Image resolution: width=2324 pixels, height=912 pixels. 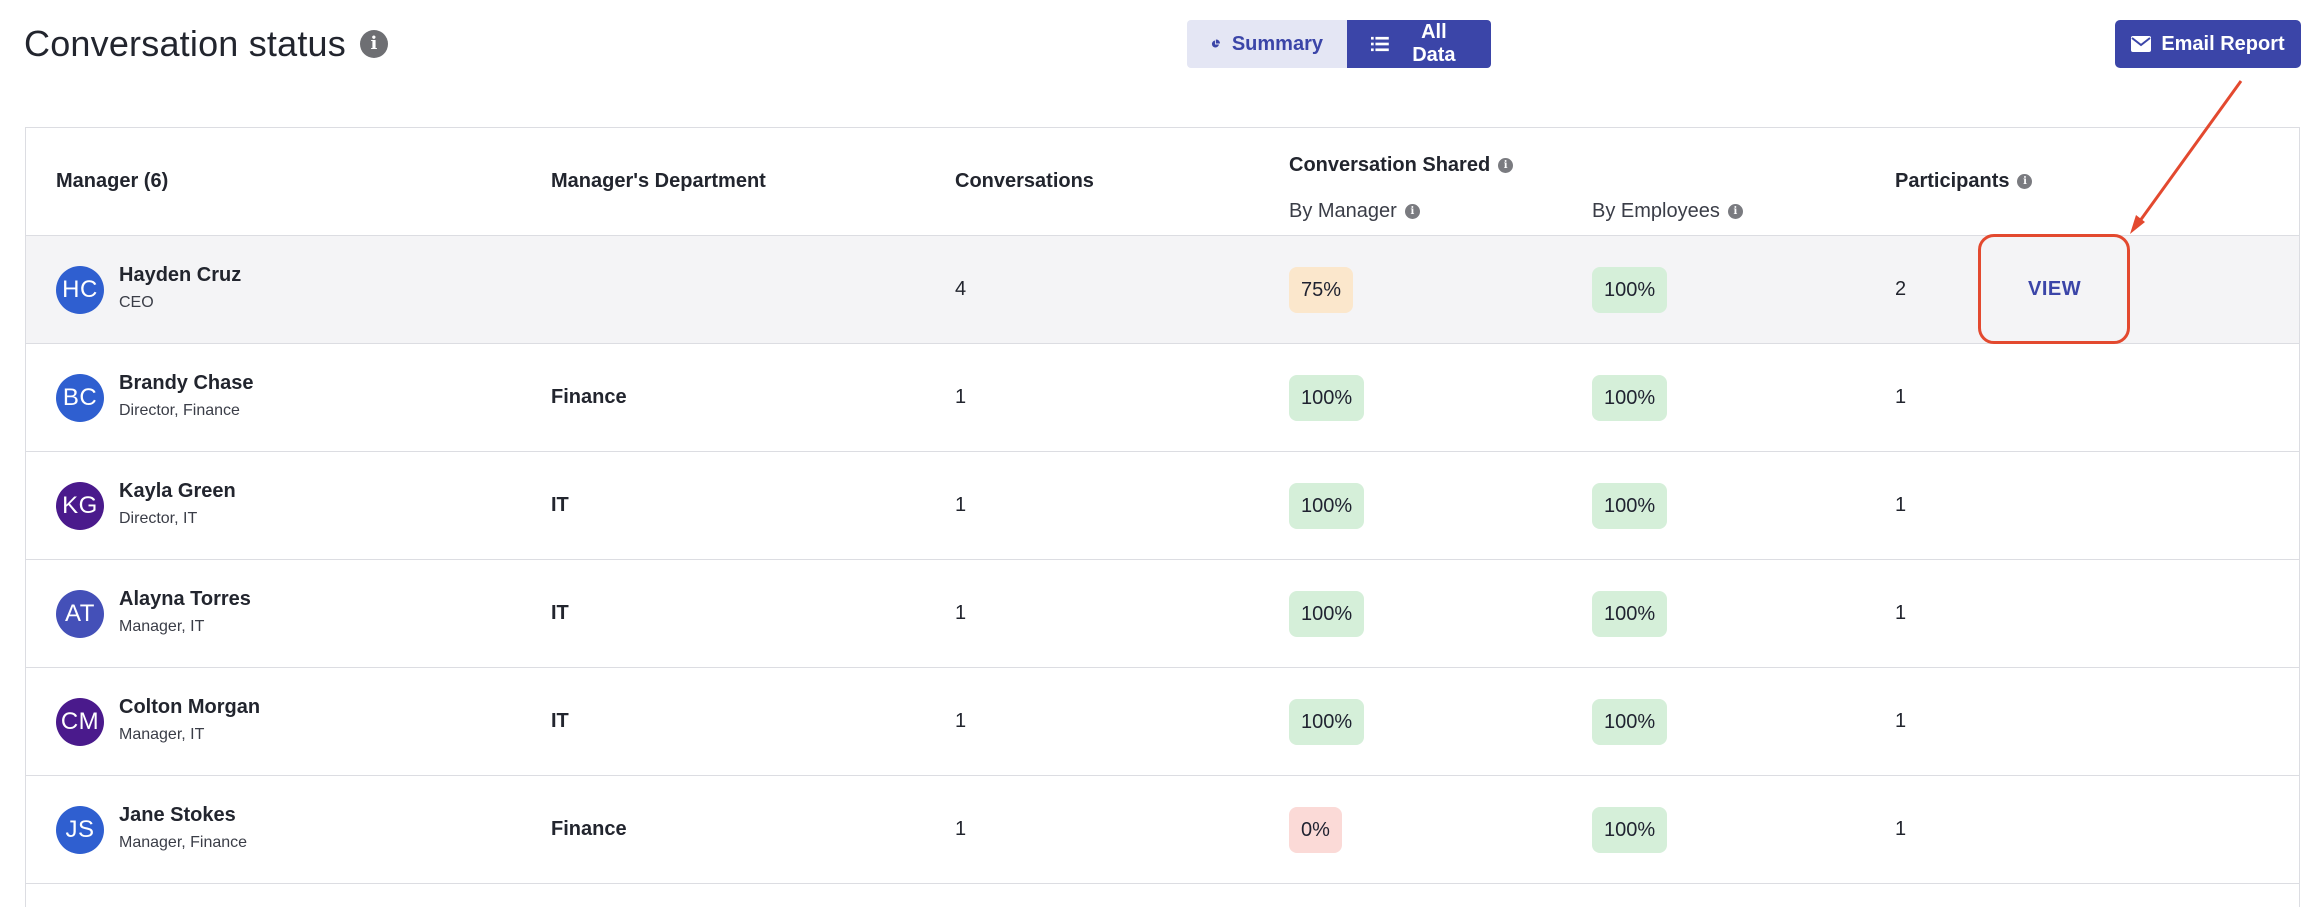 I want to click on by-manager-badge: 0%, so click(x=1315, y=830).